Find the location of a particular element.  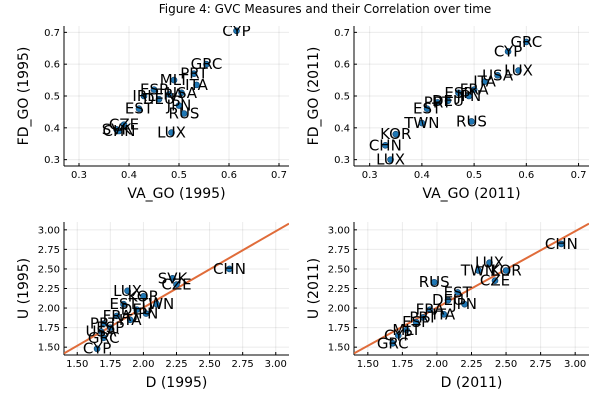

x-tick-label: 0.7 is located at coordinates (279, 175).